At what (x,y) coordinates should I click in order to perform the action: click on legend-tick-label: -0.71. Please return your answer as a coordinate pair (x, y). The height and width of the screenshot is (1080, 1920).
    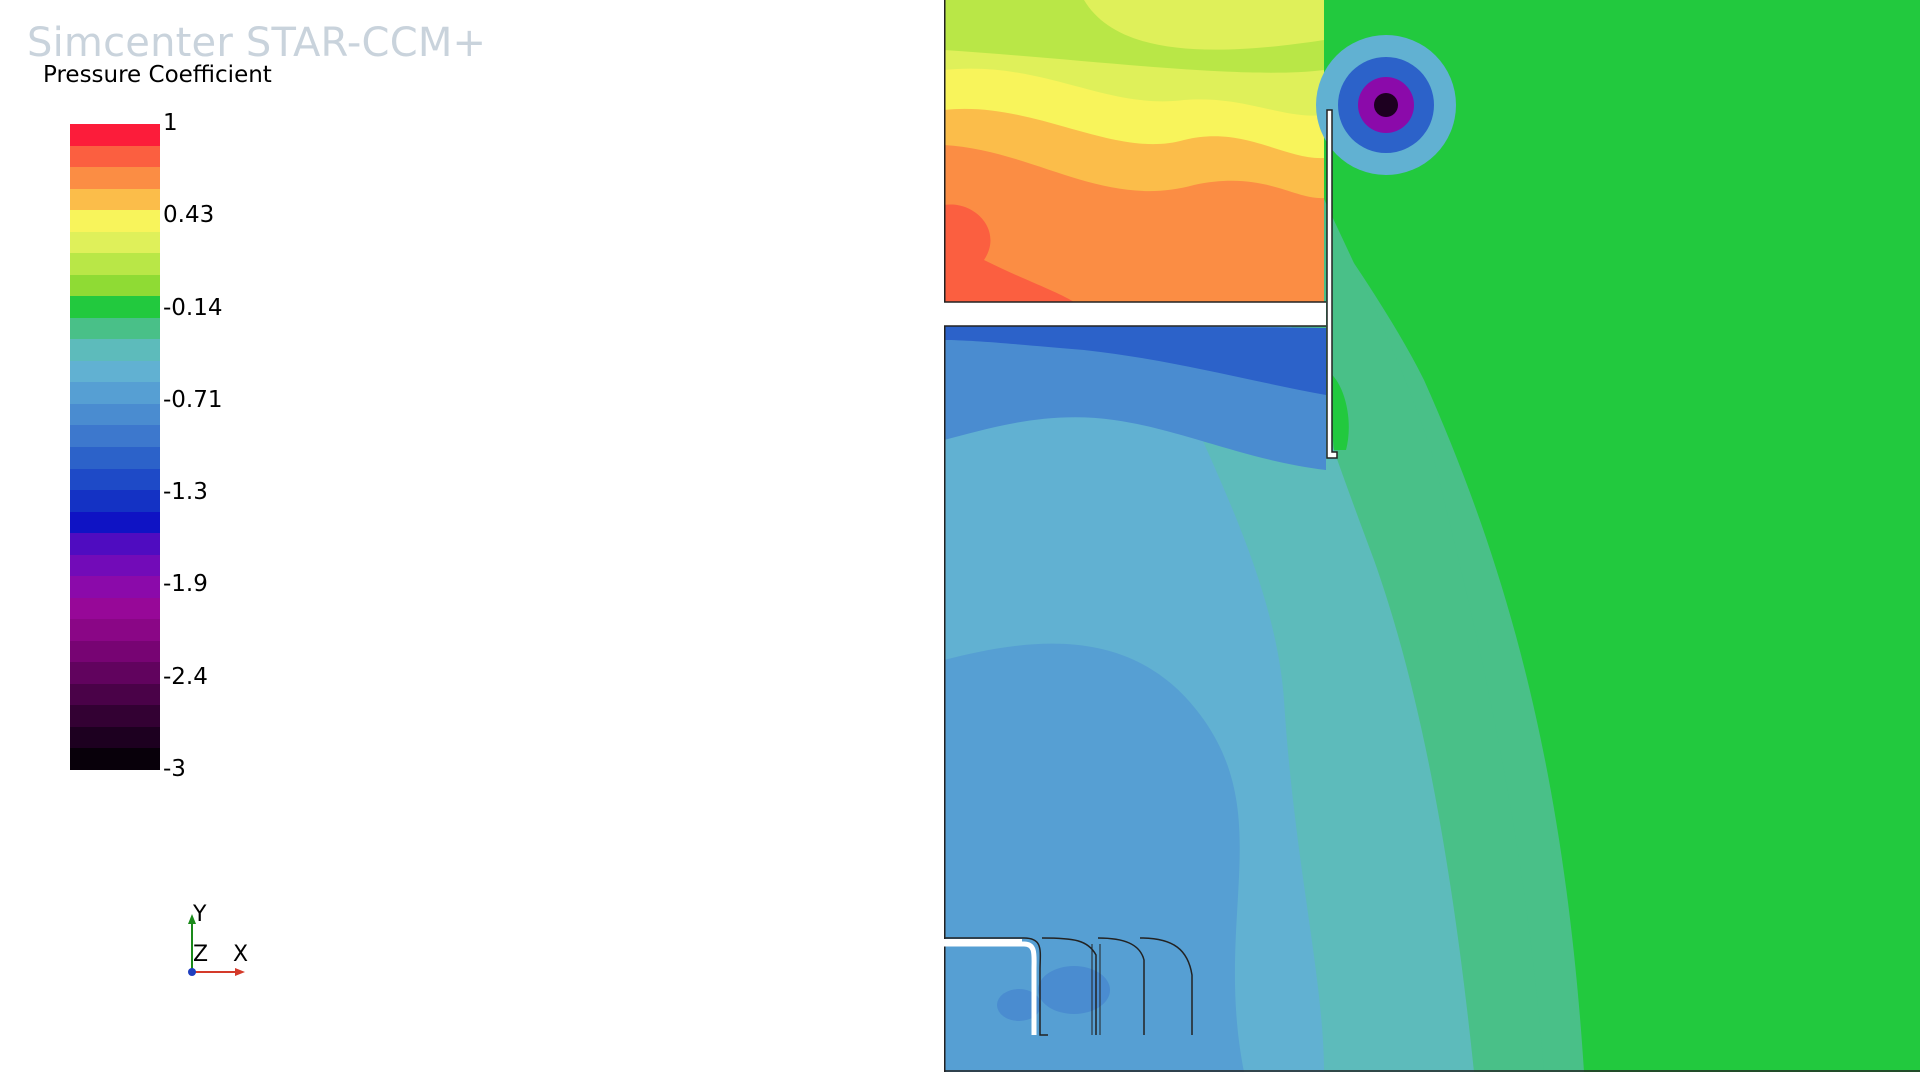
    Looking at the image, I should click on (193, 399).